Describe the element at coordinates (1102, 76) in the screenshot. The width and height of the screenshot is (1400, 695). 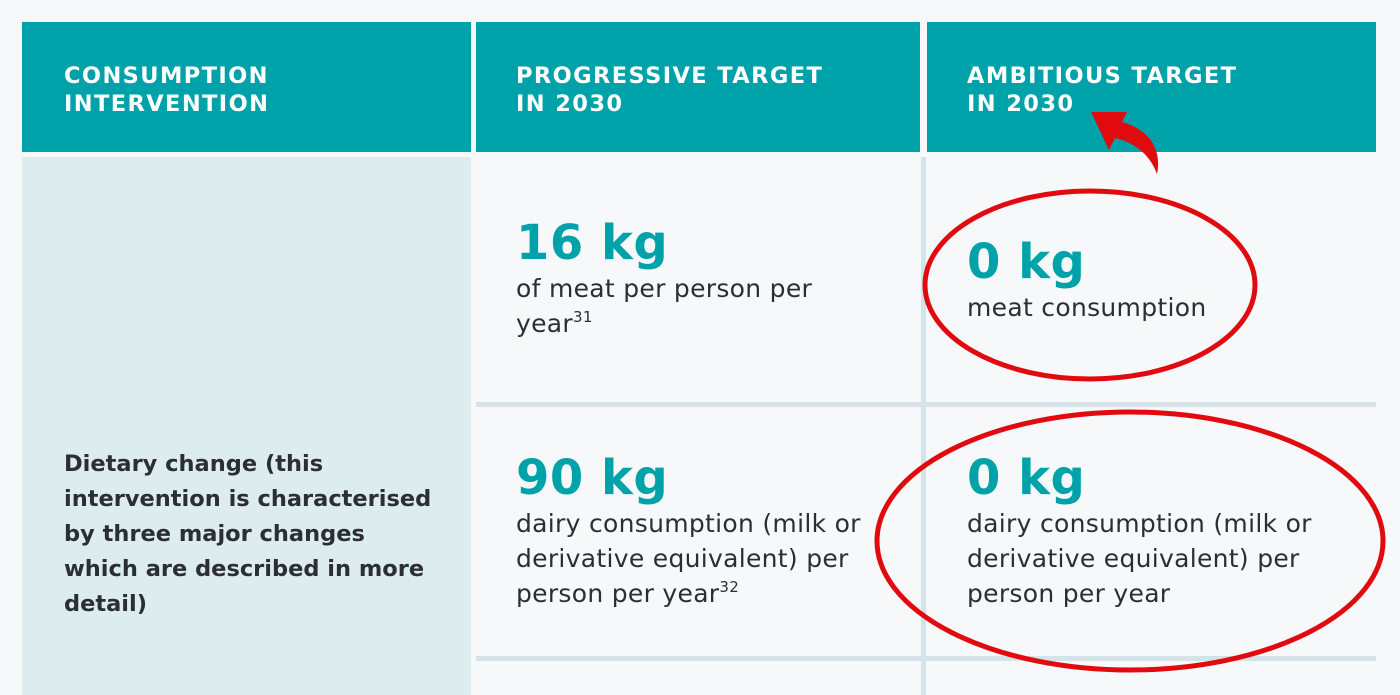
I see `header-line: AMBITIOUS TARGET` at that location.